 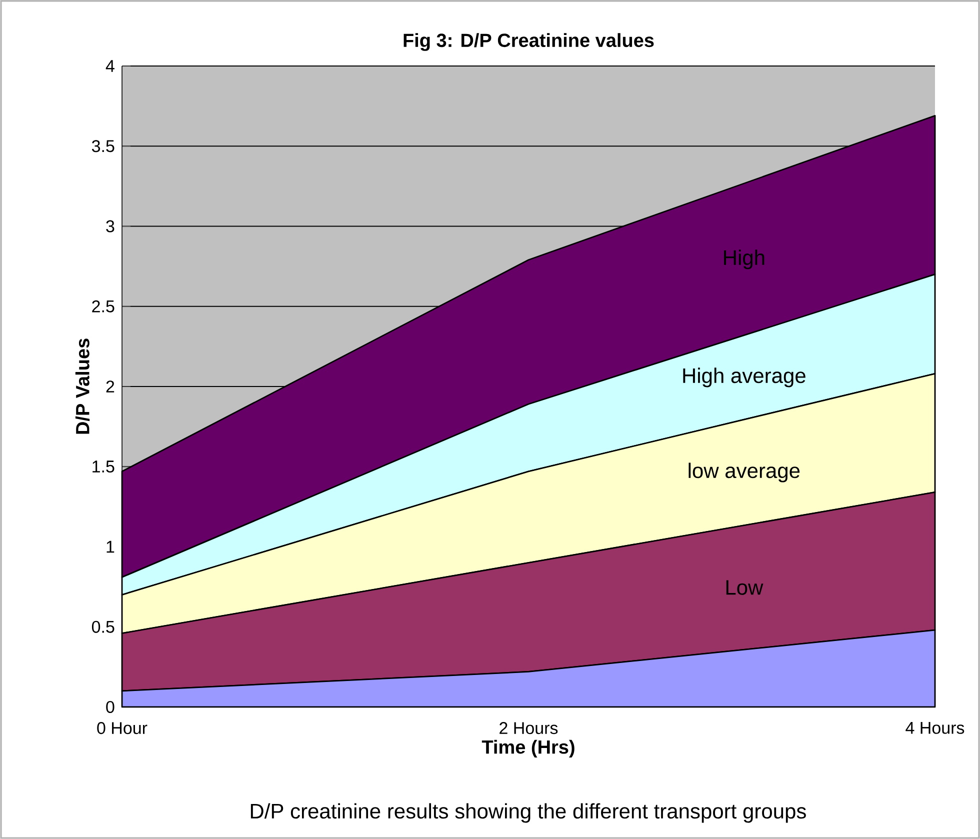 What do you see at coordinates (103, 626) in the screenshot?
I see `y-tick-label: 0.5` at bounding box center [103, 626].